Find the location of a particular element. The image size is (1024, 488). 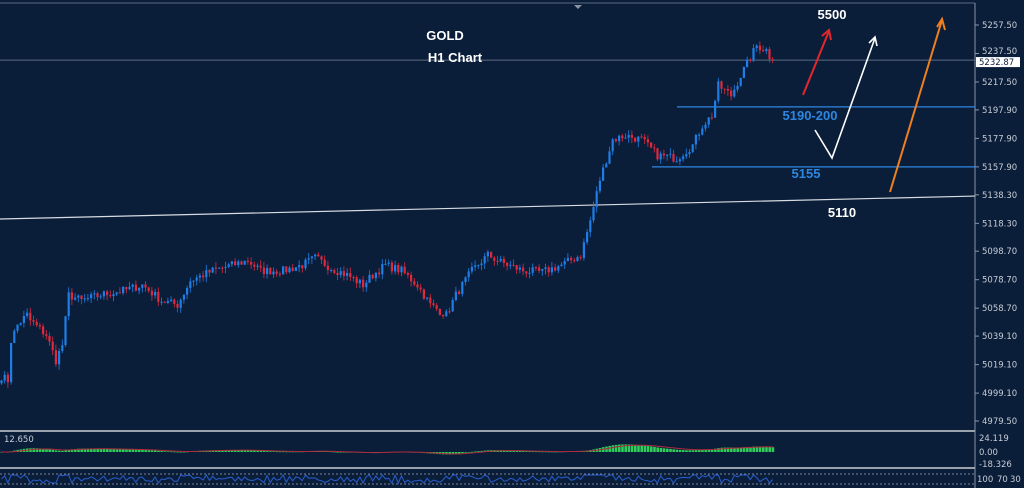

oscillator-panel: 100 70 30 is located at coordinates (510, 479).